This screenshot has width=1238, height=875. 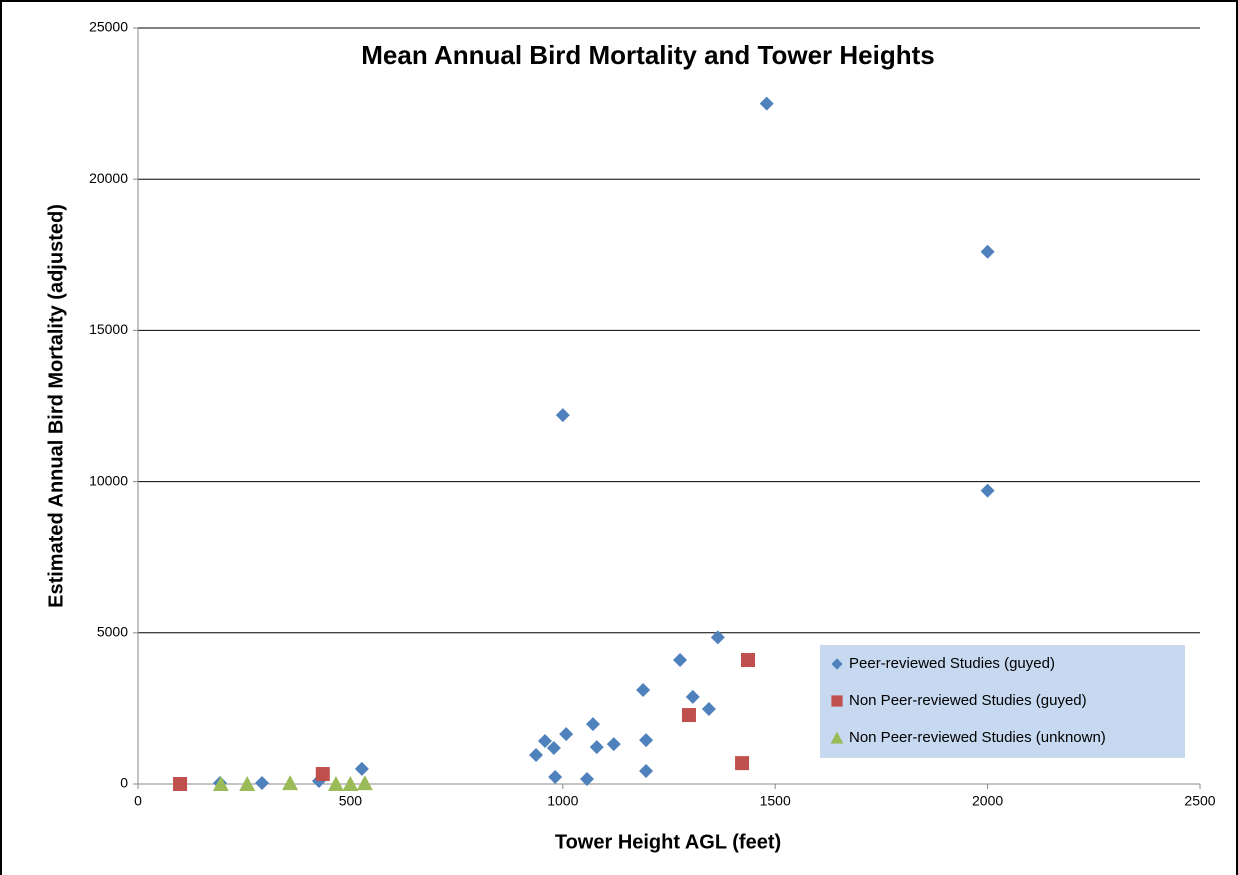 What do you see at coordinates (108, 480) in the screenshot?
I see `y-tick-label: 10000` at bounding box center [108, 480].